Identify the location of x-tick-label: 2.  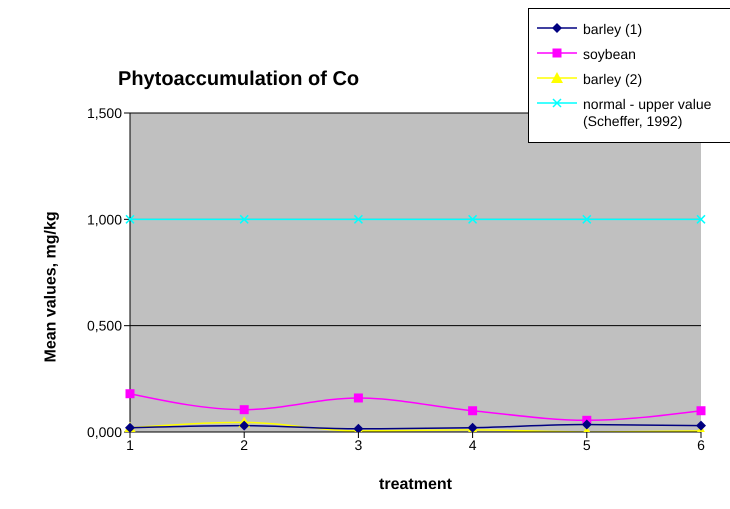
(244, 444).